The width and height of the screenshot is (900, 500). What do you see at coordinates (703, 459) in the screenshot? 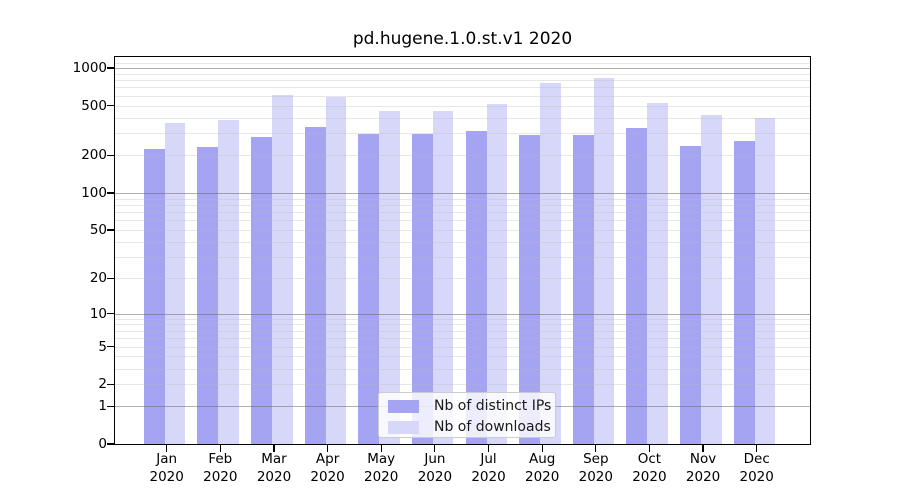
I see `x-tick-label-line: Nov` at bounding box center [703, 459].